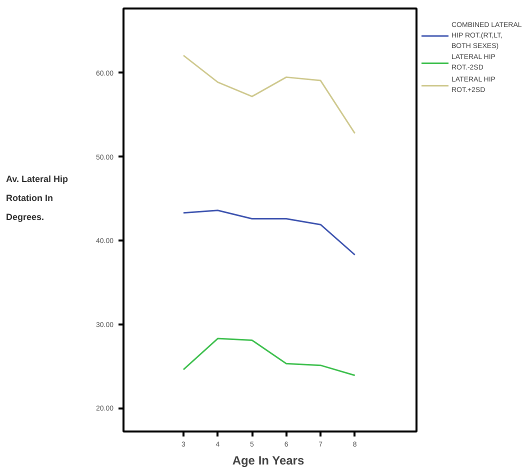 The image size is (527, 476). I want to click on x-axis-title: Age In Years, so click(268, 461).